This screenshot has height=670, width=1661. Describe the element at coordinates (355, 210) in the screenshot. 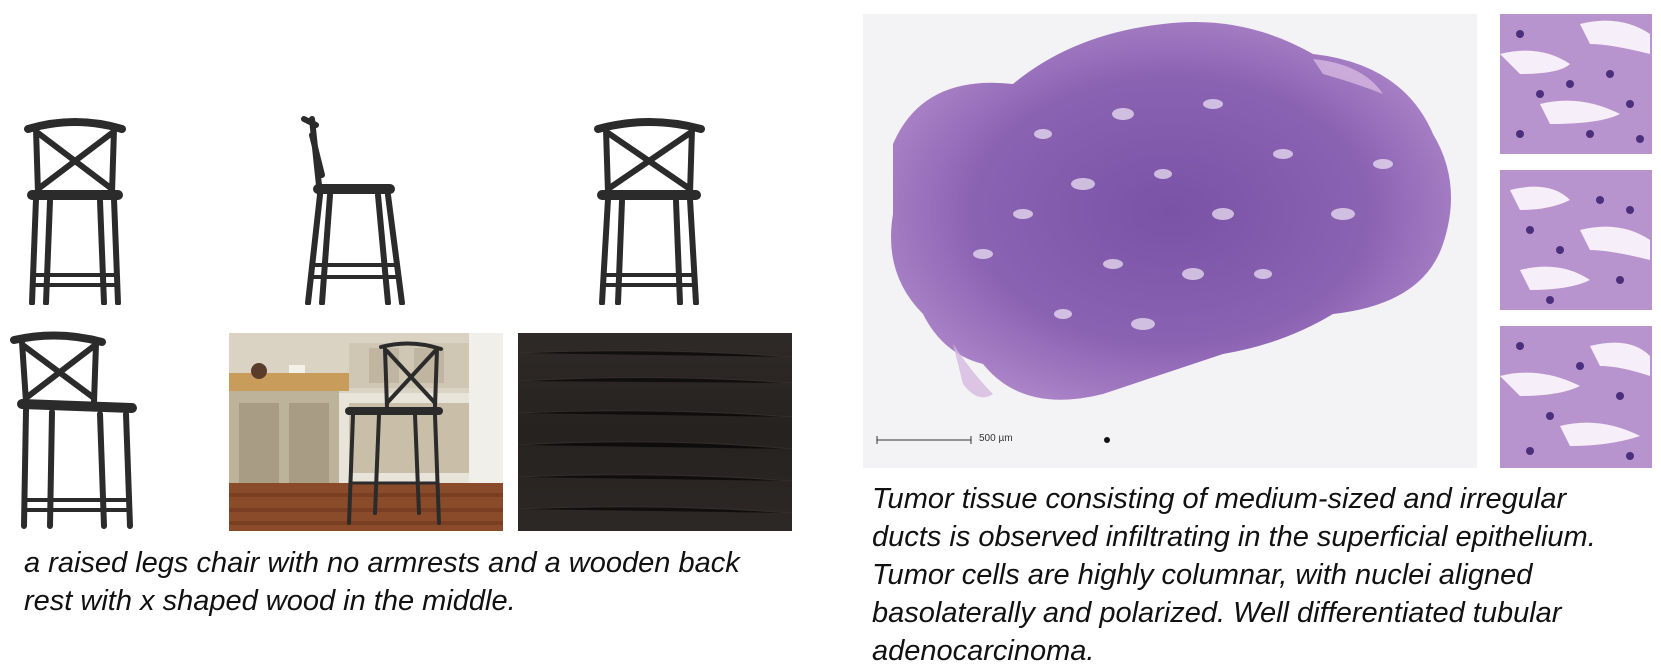

I see `chair-side-view-image` at that location.